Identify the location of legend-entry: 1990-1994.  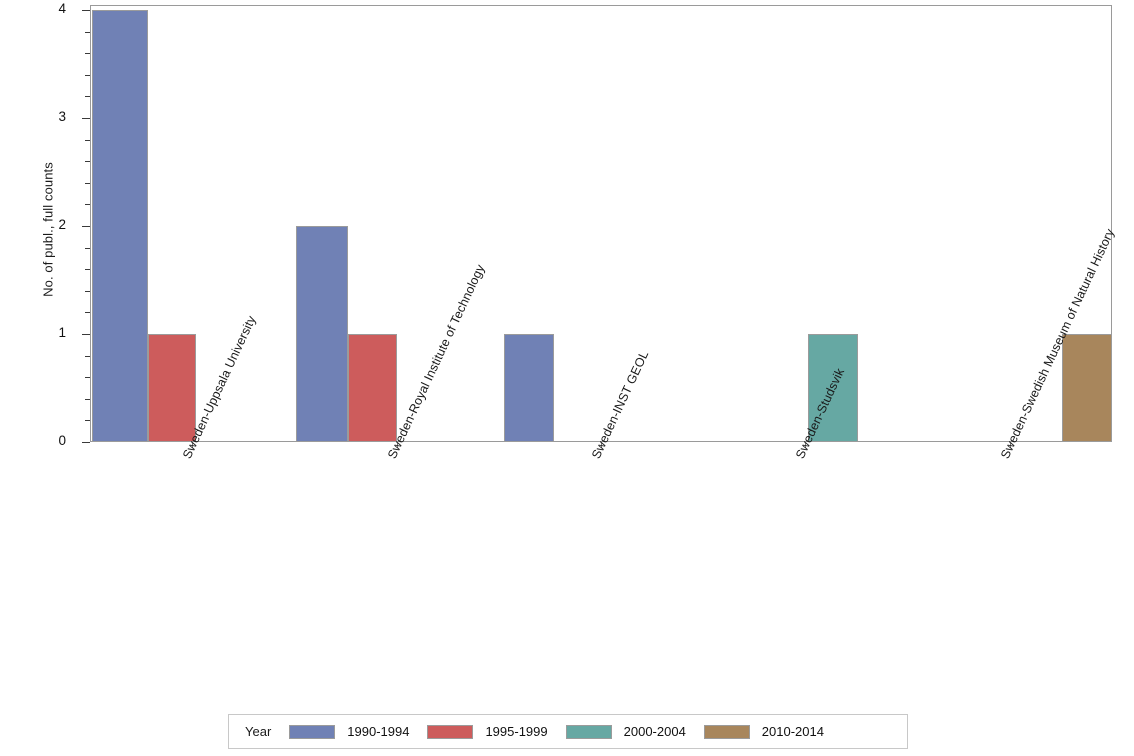
(349, 731).